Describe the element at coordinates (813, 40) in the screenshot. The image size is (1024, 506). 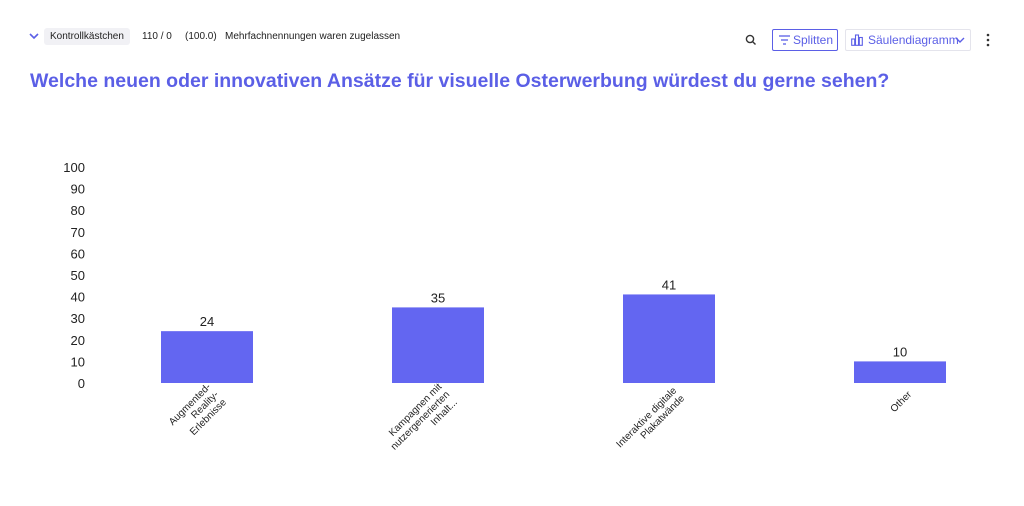
I see `split-button-label: Splitten` at that location.